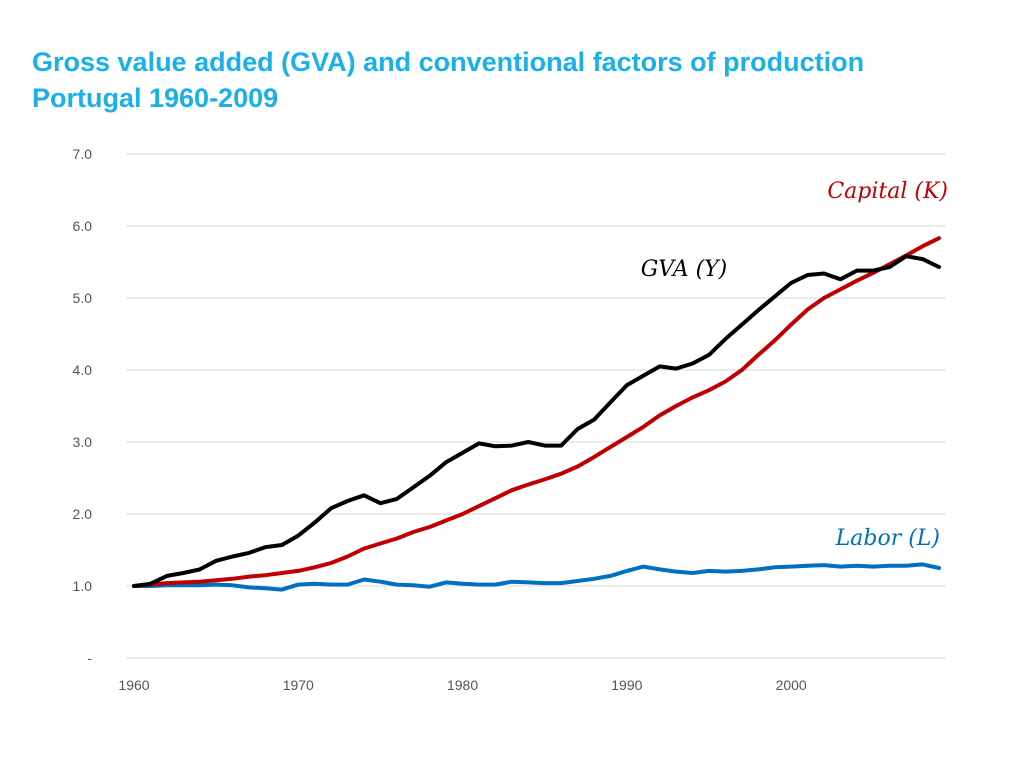  Describe the element at coordinates (83, 514) in the screenshot. I see `y-tick-label-2: 2.0` at that location.